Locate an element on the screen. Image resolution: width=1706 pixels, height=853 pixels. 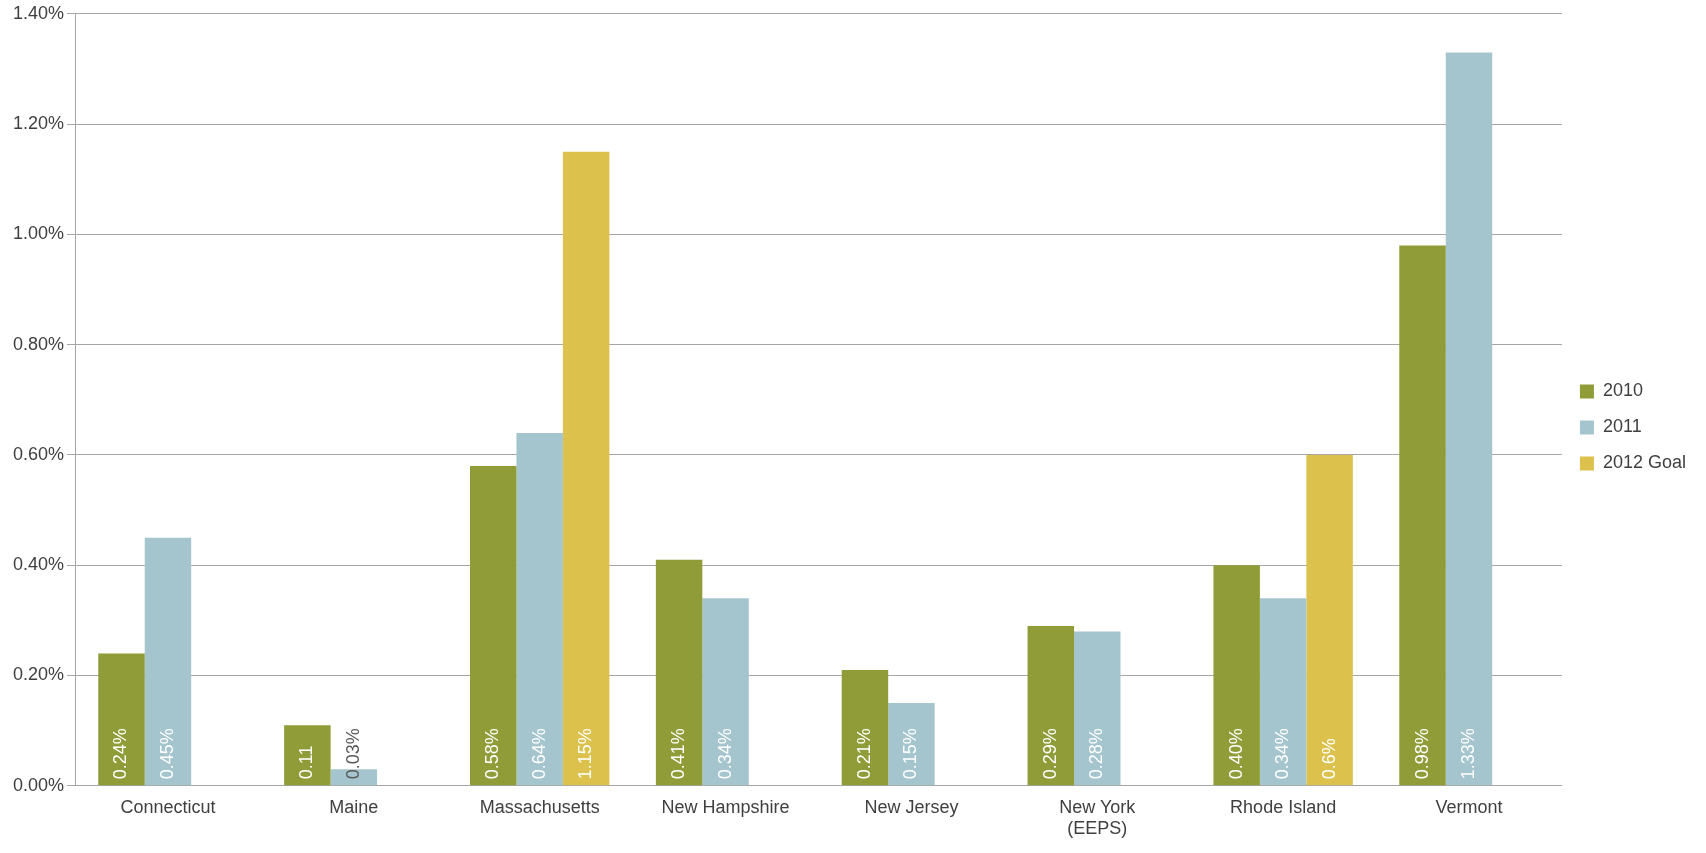
data-label: 0.98% is located at coordinates (1421, 754).